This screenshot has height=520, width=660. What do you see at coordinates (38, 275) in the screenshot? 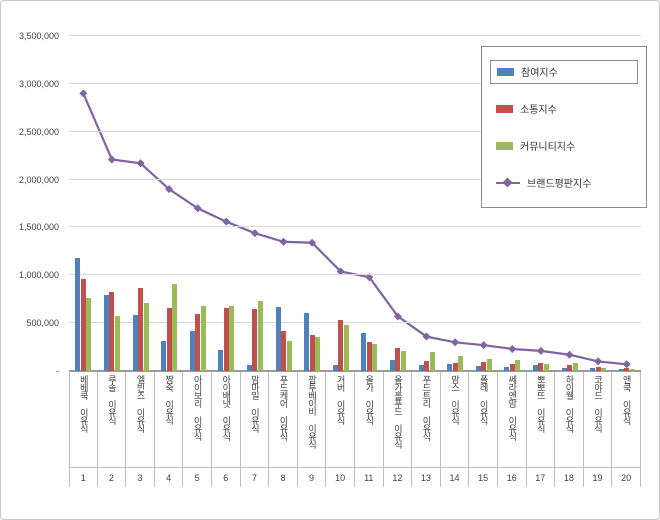
I see `y-axis-tick-label: 1,000,000` at bounding box center [38, 275].